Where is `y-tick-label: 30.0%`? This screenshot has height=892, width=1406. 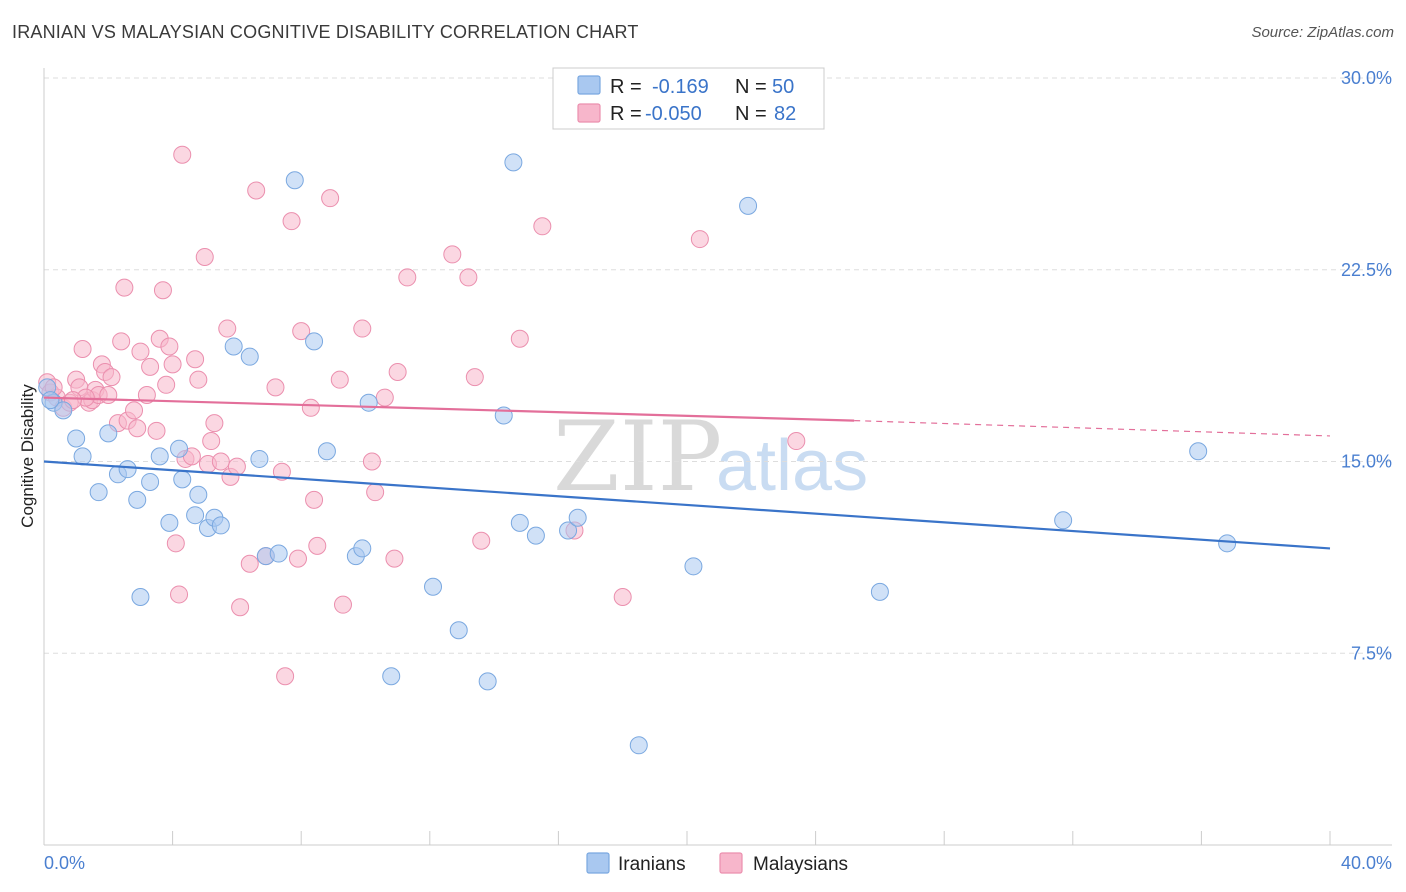
y-tick-label: 30.0% is located at coordinates (1366, 78).